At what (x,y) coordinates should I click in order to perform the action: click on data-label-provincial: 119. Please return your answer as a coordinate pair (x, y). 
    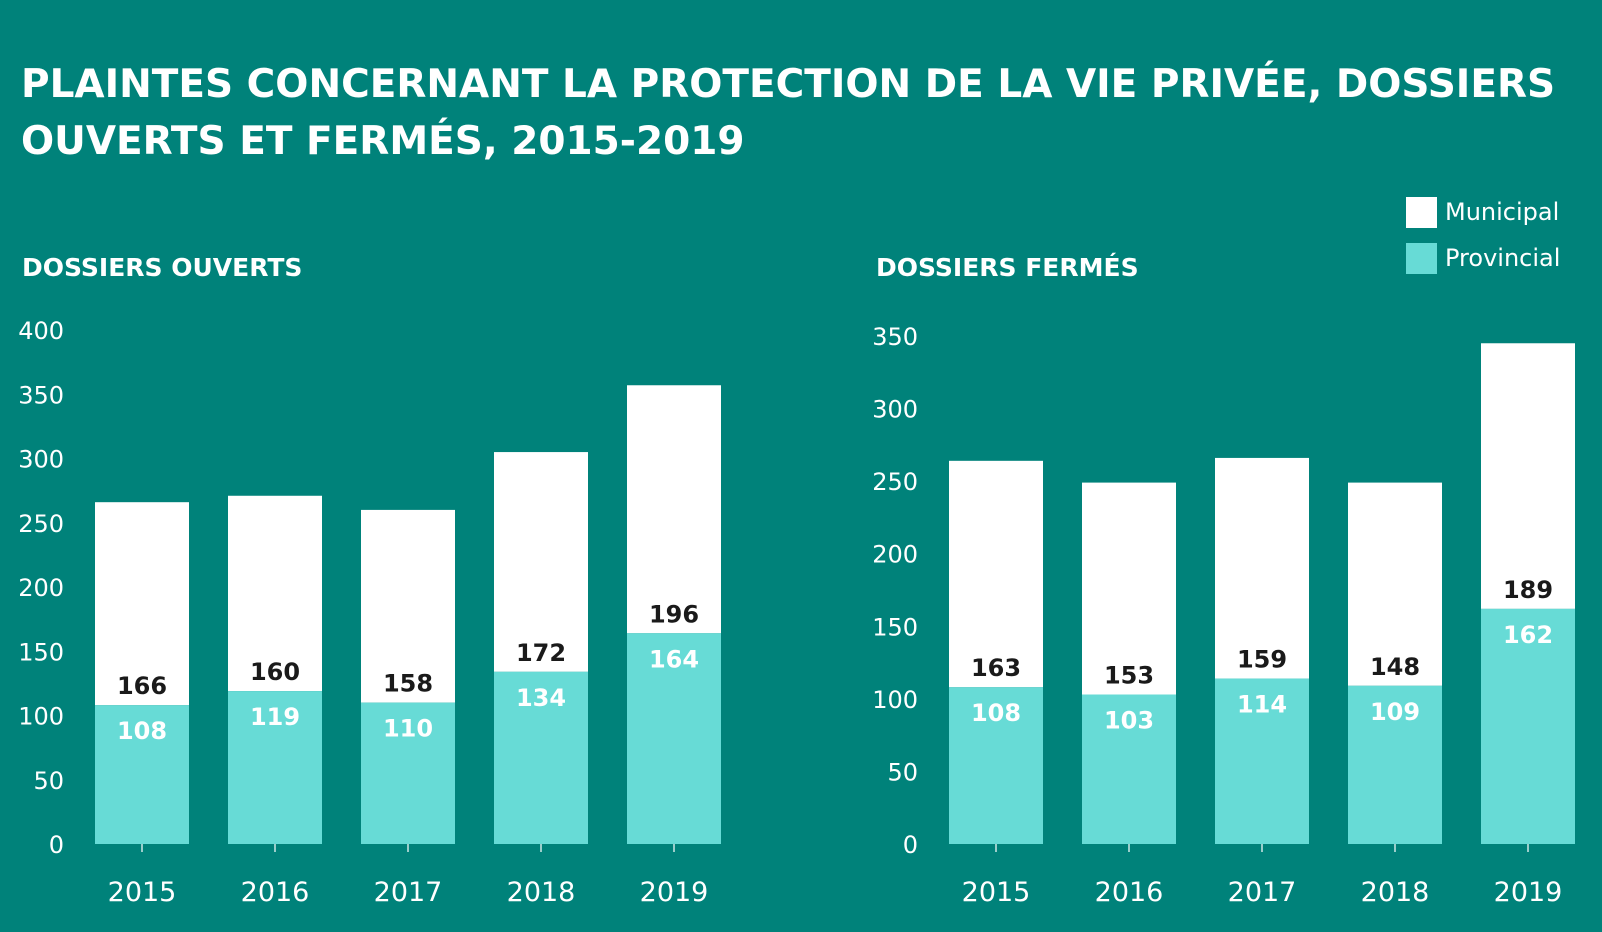
    Looking at the image, I should click on (275, 717).